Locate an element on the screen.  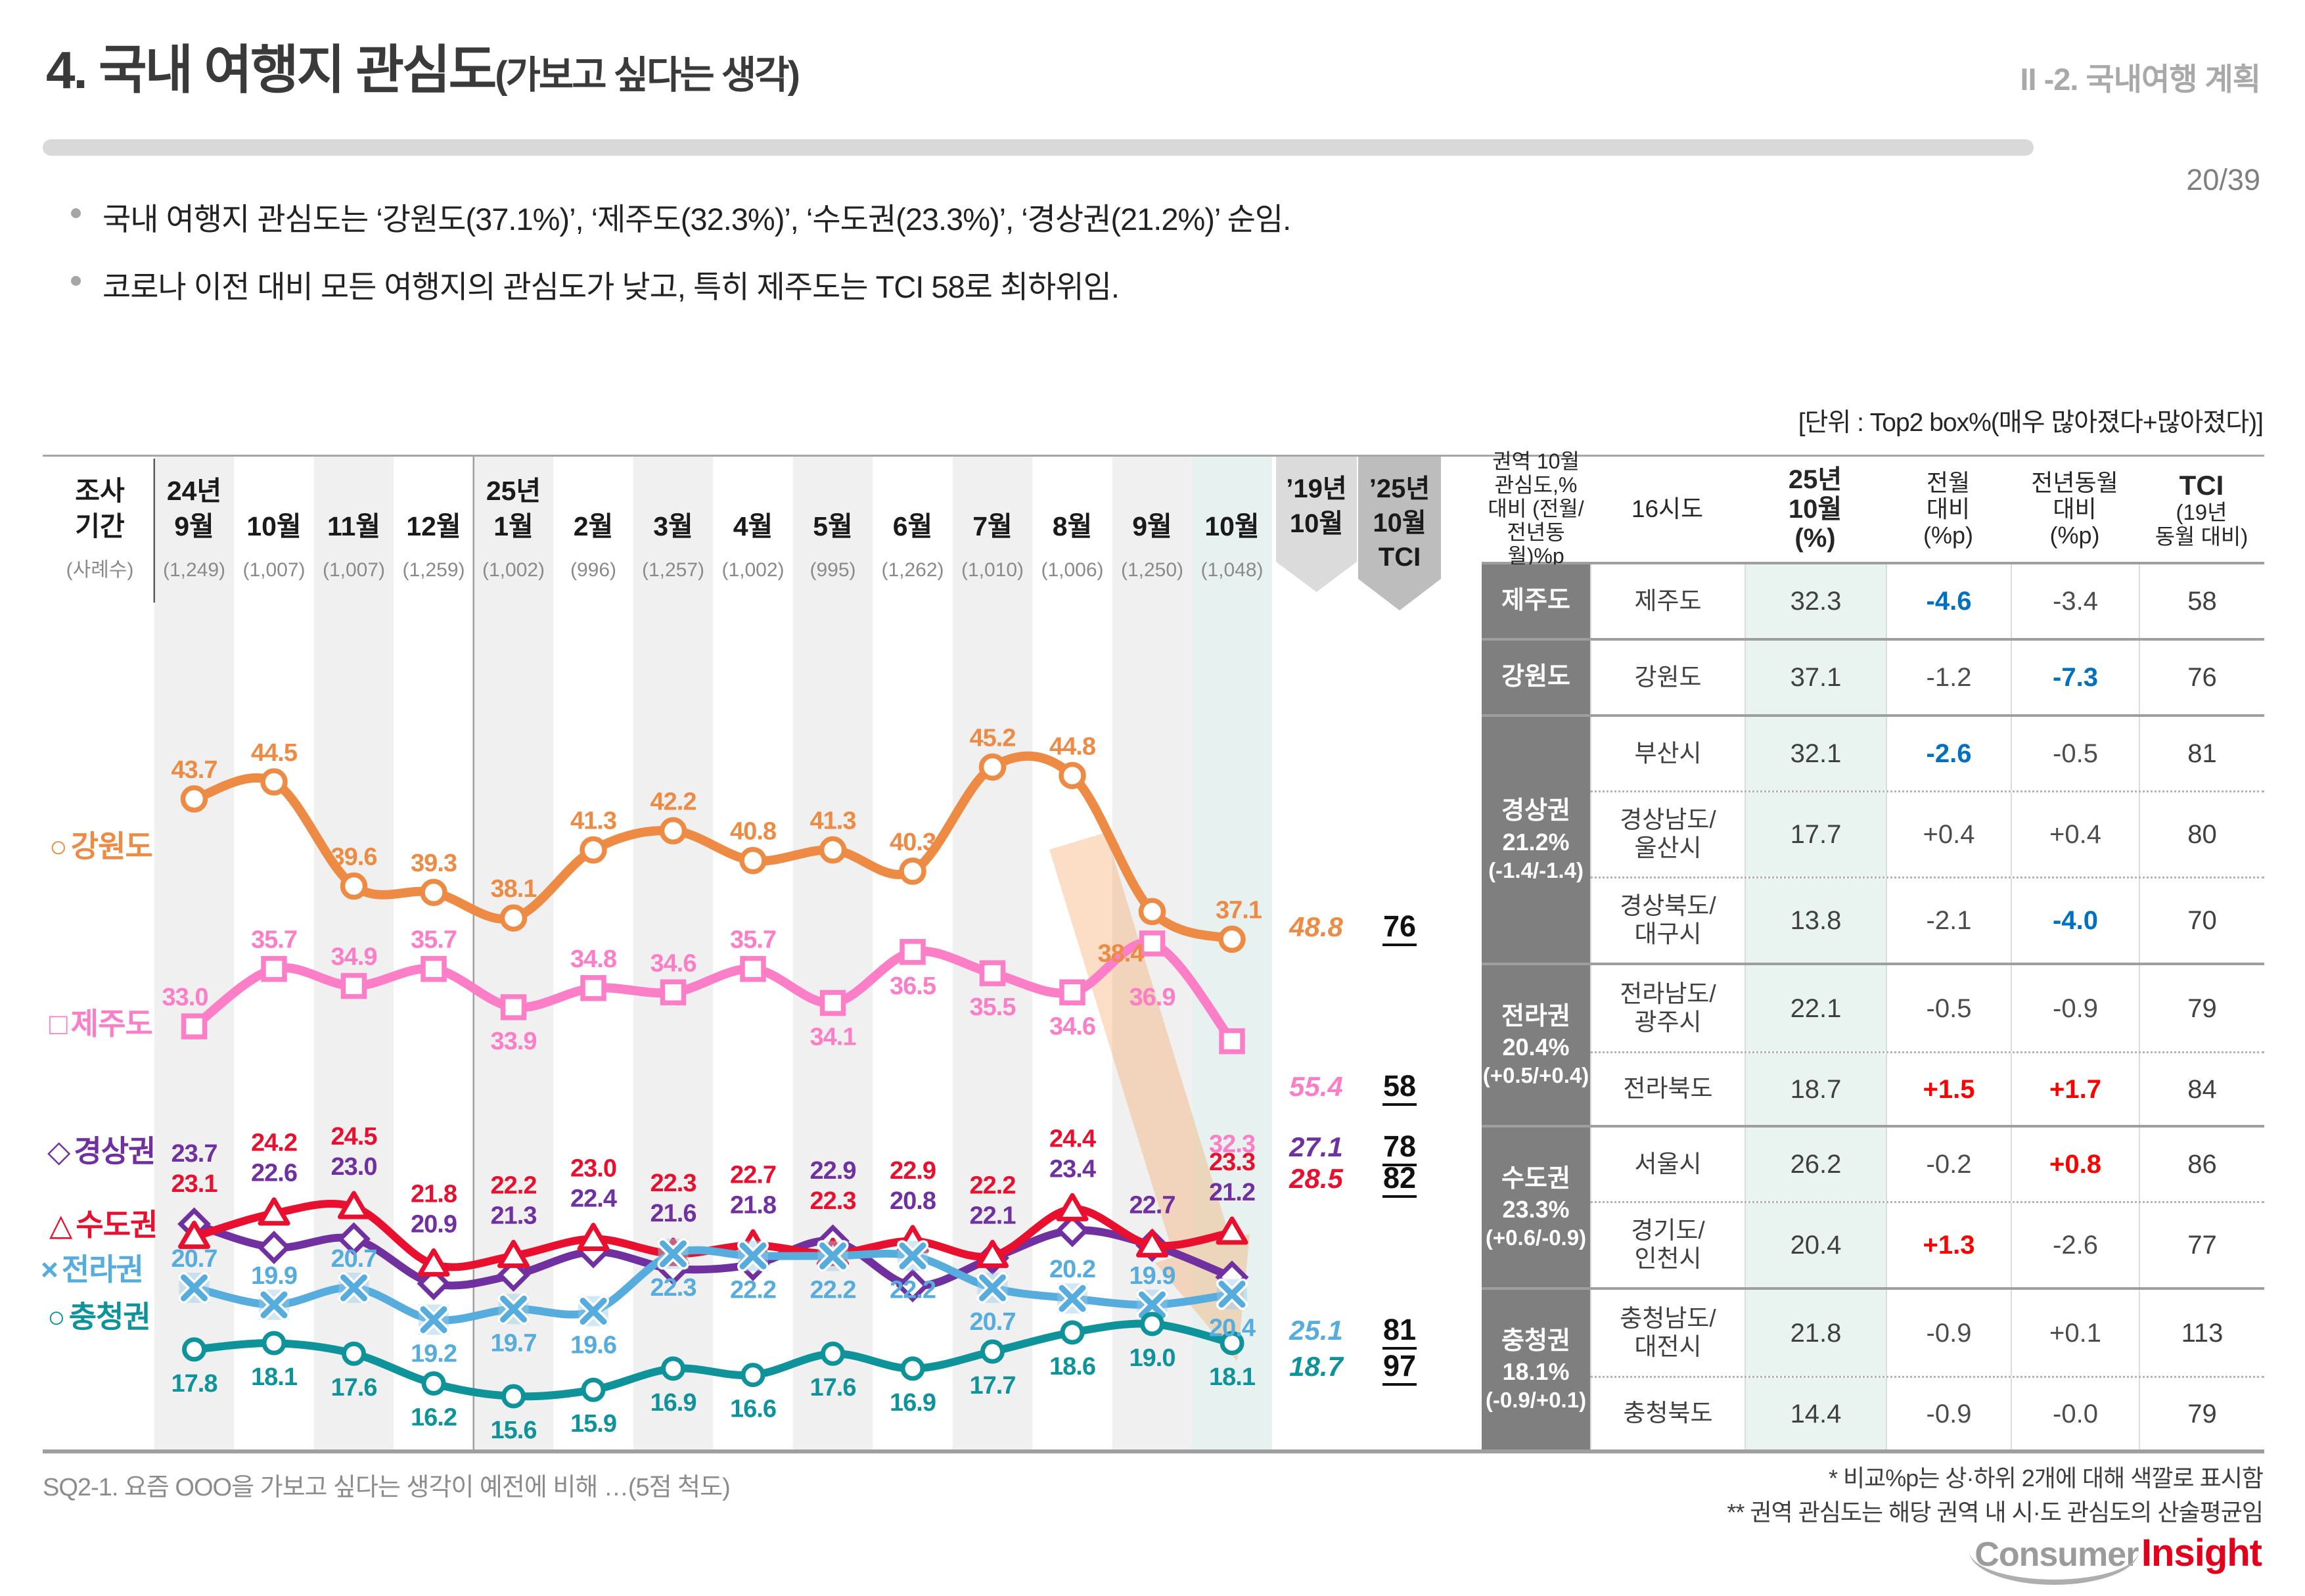
pct-cell: 22.1 is located at coordinates (1815, 1008).